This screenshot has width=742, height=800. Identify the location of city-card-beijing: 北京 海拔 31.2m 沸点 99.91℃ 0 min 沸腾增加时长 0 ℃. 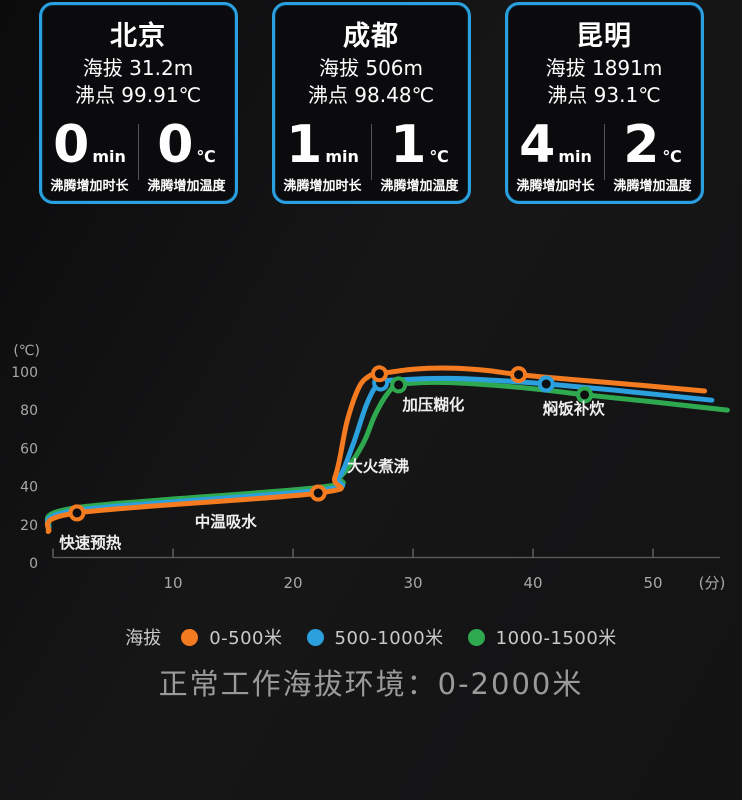
(138, 103).